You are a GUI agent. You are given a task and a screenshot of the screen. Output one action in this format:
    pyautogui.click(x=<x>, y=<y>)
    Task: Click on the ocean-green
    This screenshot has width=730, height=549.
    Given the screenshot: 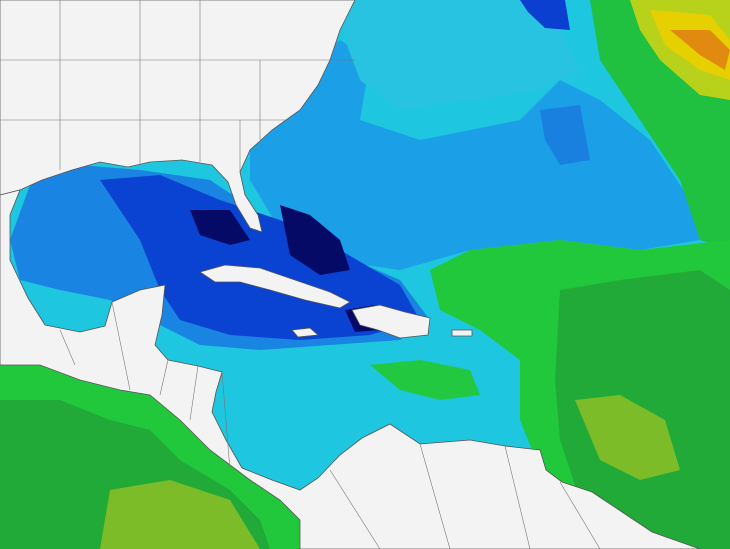 What is the action you would take?
    pyautogui.click(x=425, y=380)
    